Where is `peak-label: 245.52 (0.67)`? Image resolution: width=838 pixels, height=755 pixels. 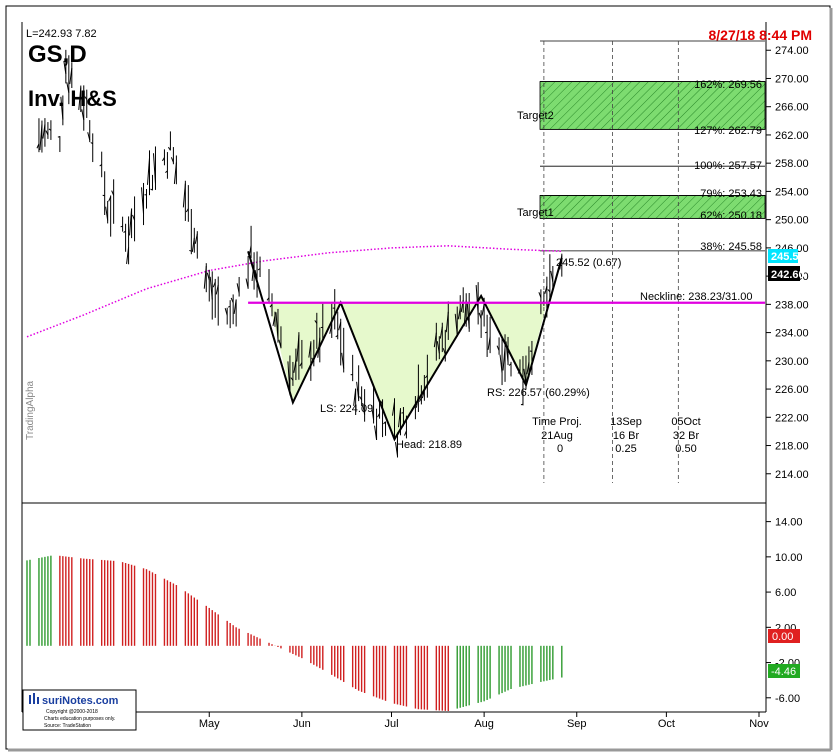 peak-label: 245.52 (0.67) is located at coordinates (588, 263).